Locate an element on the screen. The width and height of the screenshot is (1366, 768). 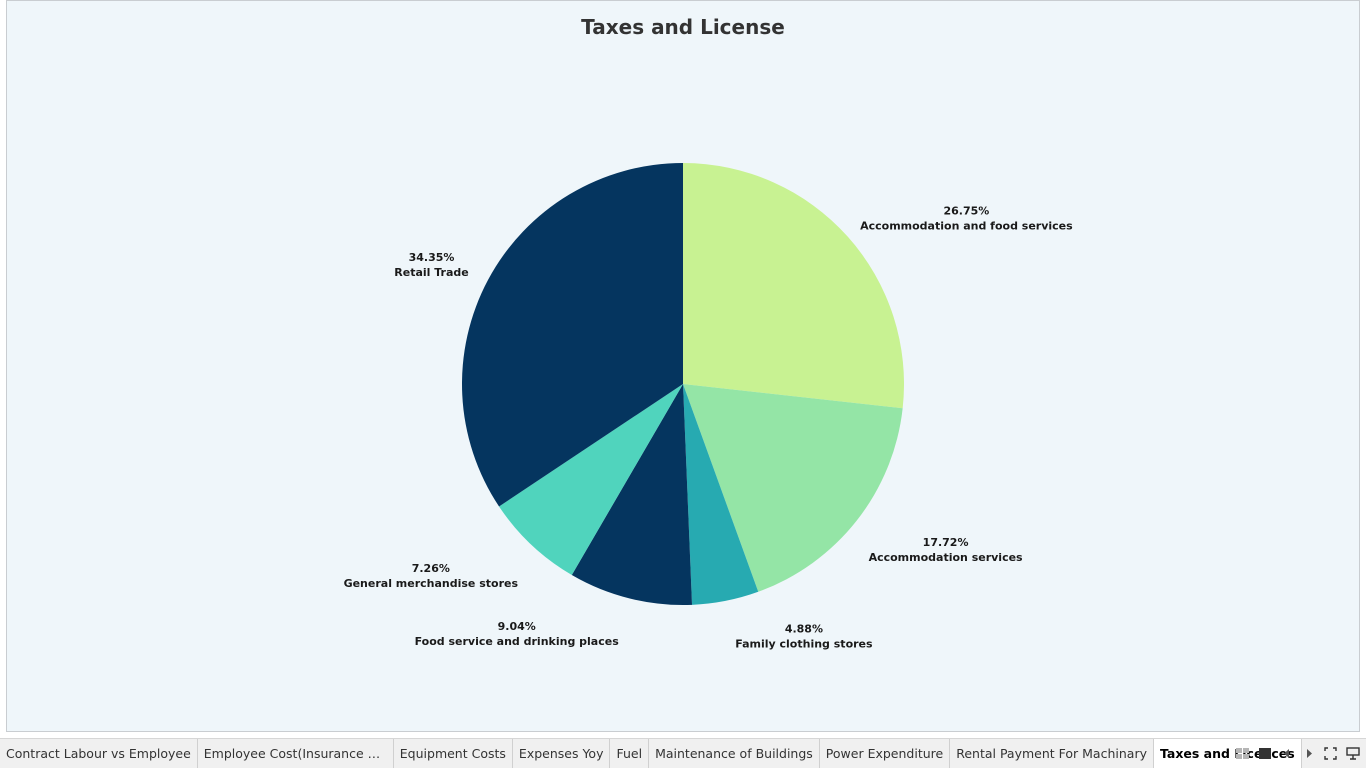
tab-maintenance-of-buildings: Maintenance of Buildings is located at coordinates (734, 753).